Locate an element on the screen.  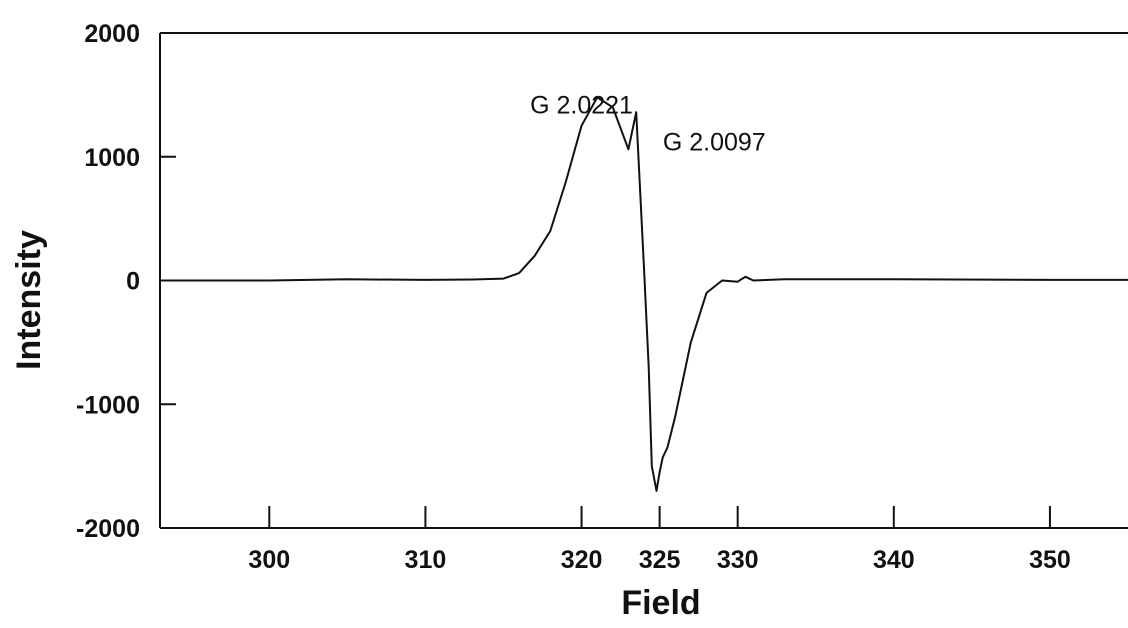
annotation-layer: G 2.0221 G 2.0097 is located at coordinates (648, 123).